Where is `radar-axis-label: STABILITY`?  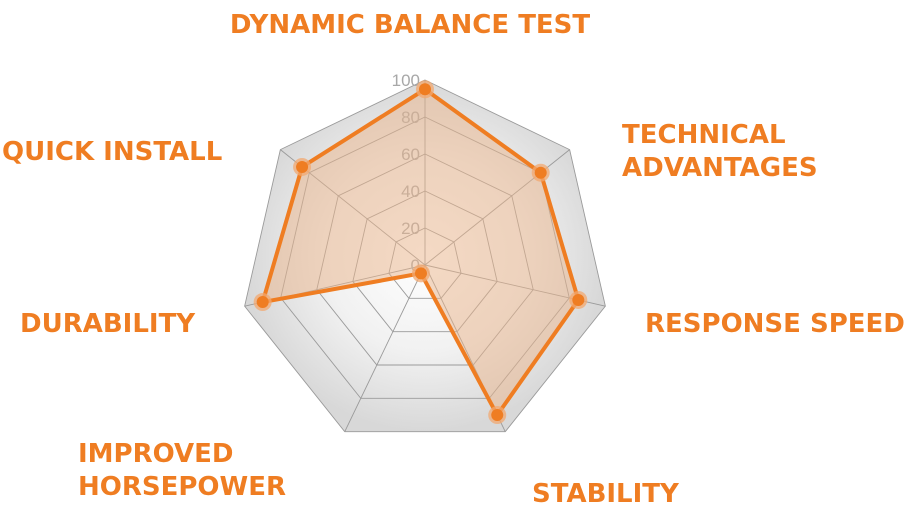
radar-axis-label: STABILITY is located at coordinates (606, 494).